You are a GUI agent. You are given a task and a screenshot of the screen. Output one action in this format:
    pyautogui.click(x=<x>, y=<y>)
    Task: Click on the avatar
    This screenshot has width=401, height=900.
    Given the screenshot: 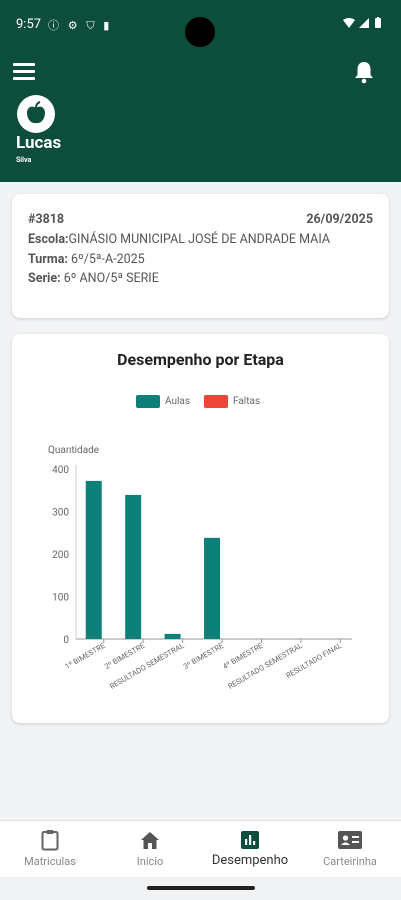 What is the action you would take?
    pyautogui.click(x=36, y=114)
    